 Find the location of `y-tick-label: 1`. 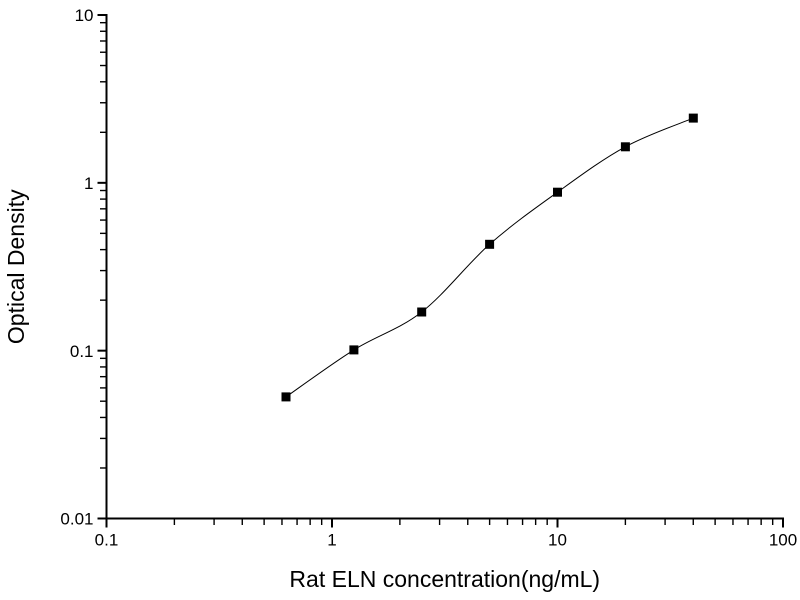

y-tick-label: 1 is located at coordinates (88, 183).